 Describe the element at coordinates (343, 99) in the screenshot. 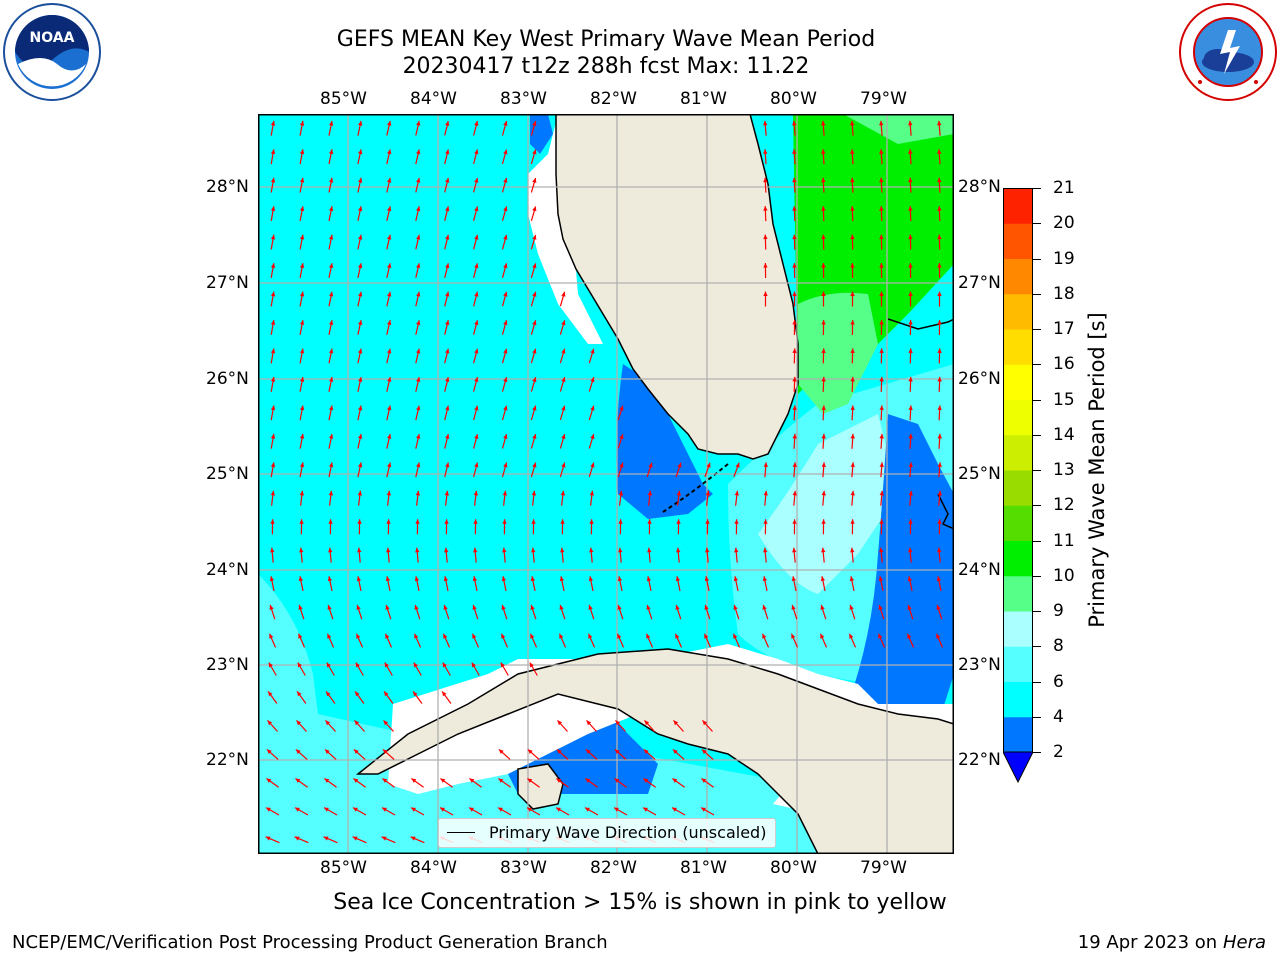

I see `lon-label-top-85w: 85°W` at that location.